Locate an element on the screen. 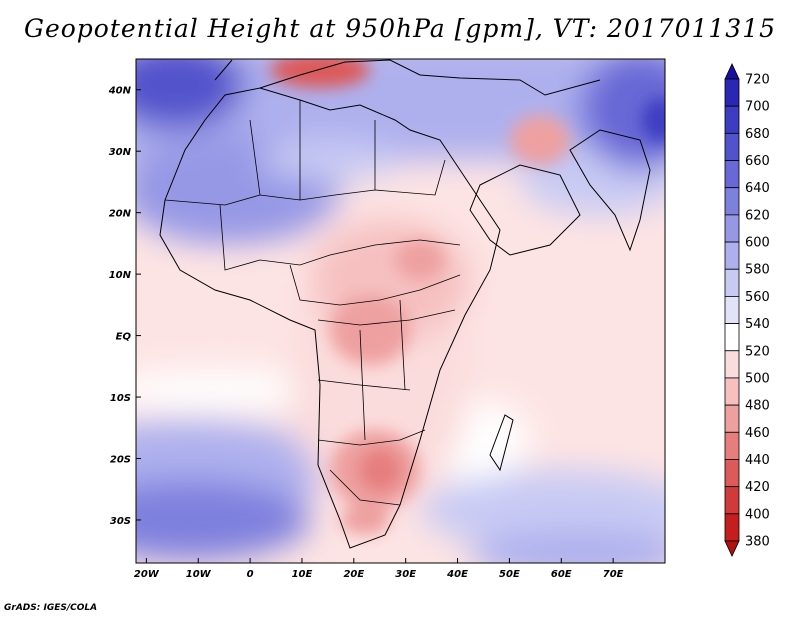  lon-tick-label: 30E is located at coordinates (405, 574).